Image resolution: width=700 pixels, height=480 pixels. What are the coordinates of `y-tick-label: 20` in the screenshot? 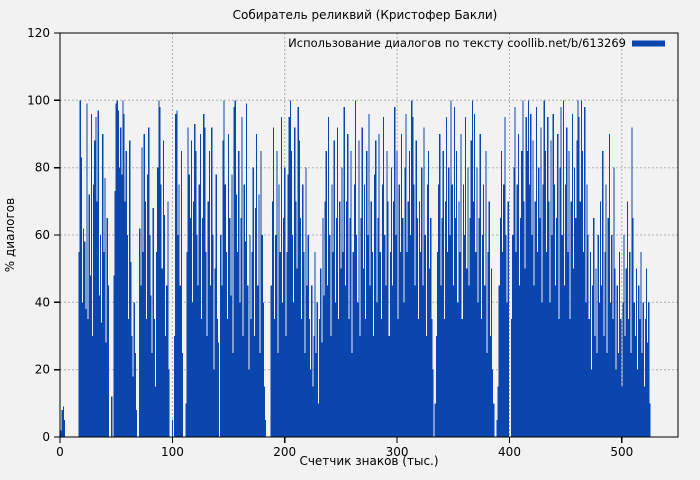 It's located at (42, 370).